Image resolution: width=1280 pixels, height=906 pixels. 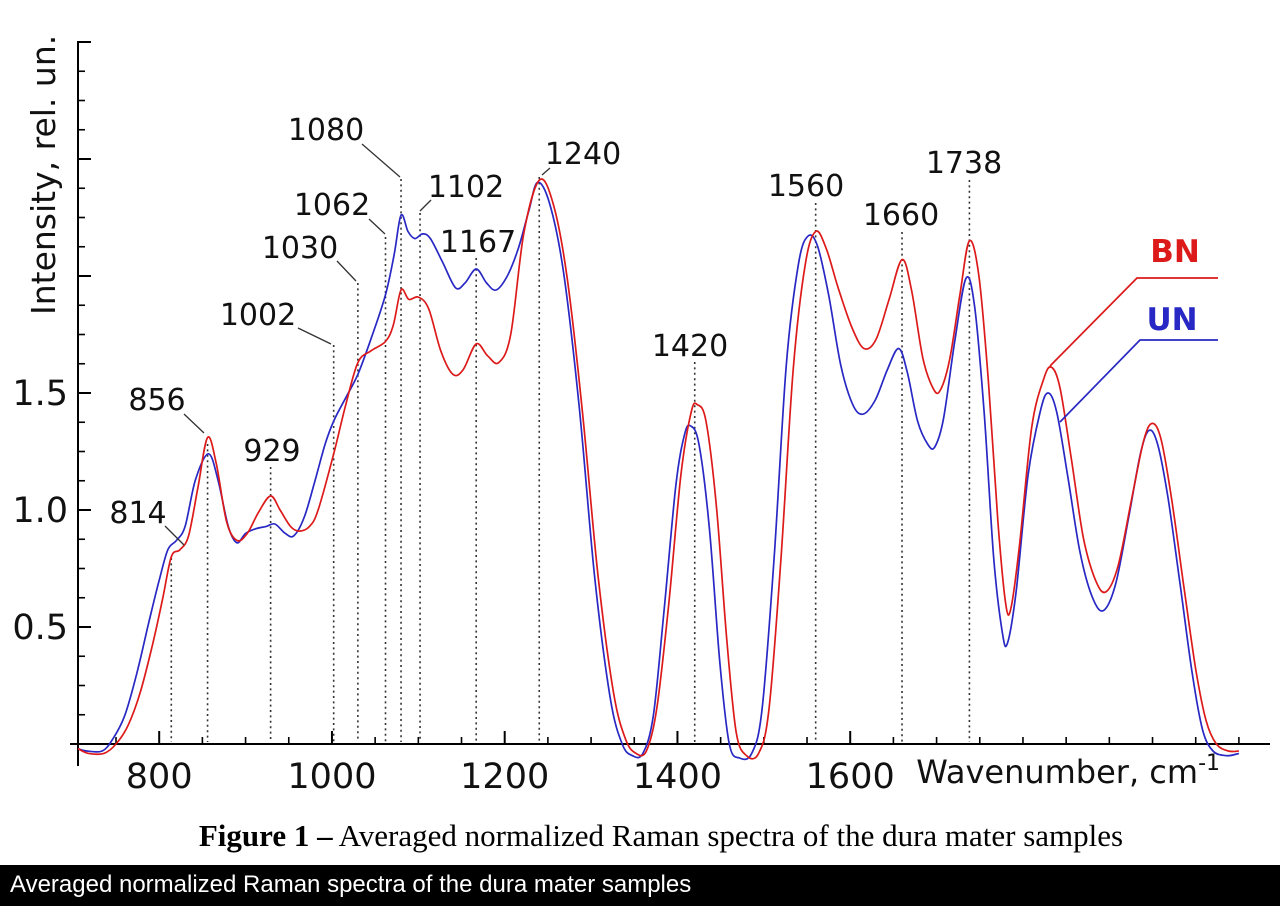 I want to click on peak-label-1002: 1002, so click(x=258, y=315).